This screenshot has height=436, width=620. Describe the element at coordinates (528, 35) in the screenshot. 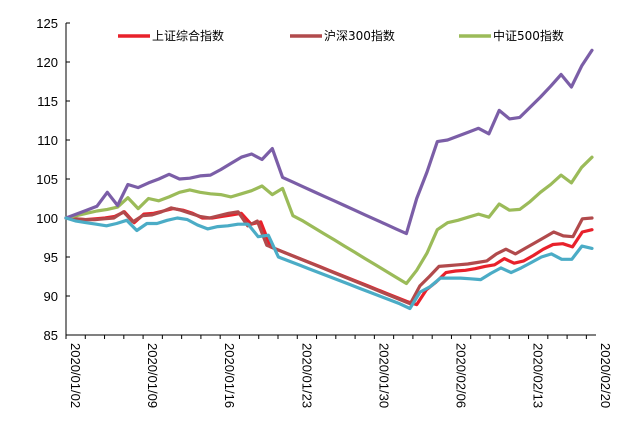

I see `legend-label-2: 中证500指数` at that location.